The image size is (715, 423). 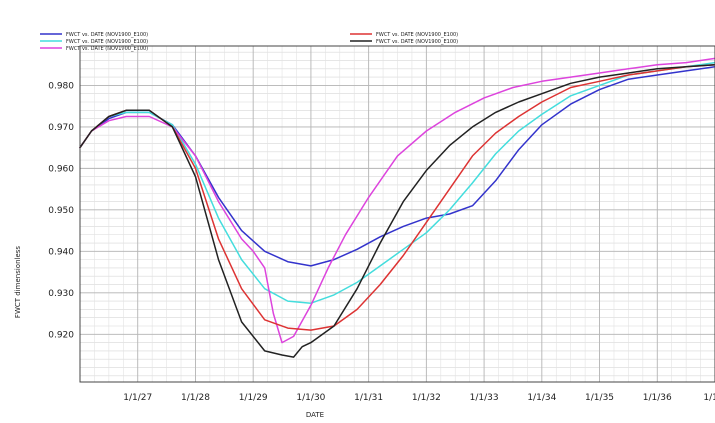 I want to click on y-axis-title: FWCT dimensionless, so click(x=18, y=282).